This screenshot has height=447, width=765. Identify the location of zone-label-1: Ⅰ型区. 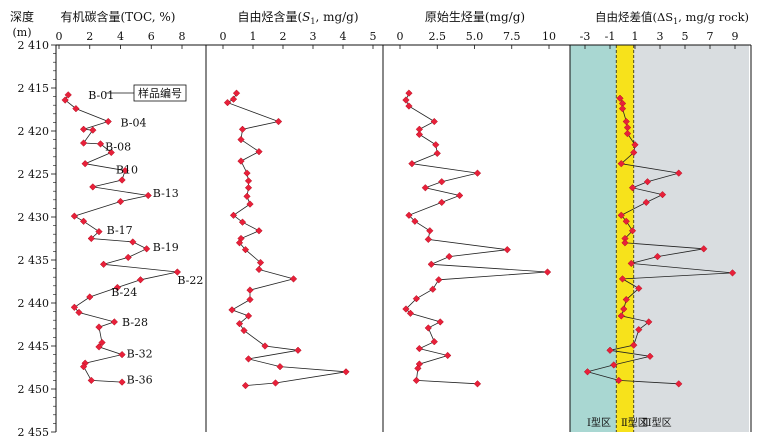
(599, 422).